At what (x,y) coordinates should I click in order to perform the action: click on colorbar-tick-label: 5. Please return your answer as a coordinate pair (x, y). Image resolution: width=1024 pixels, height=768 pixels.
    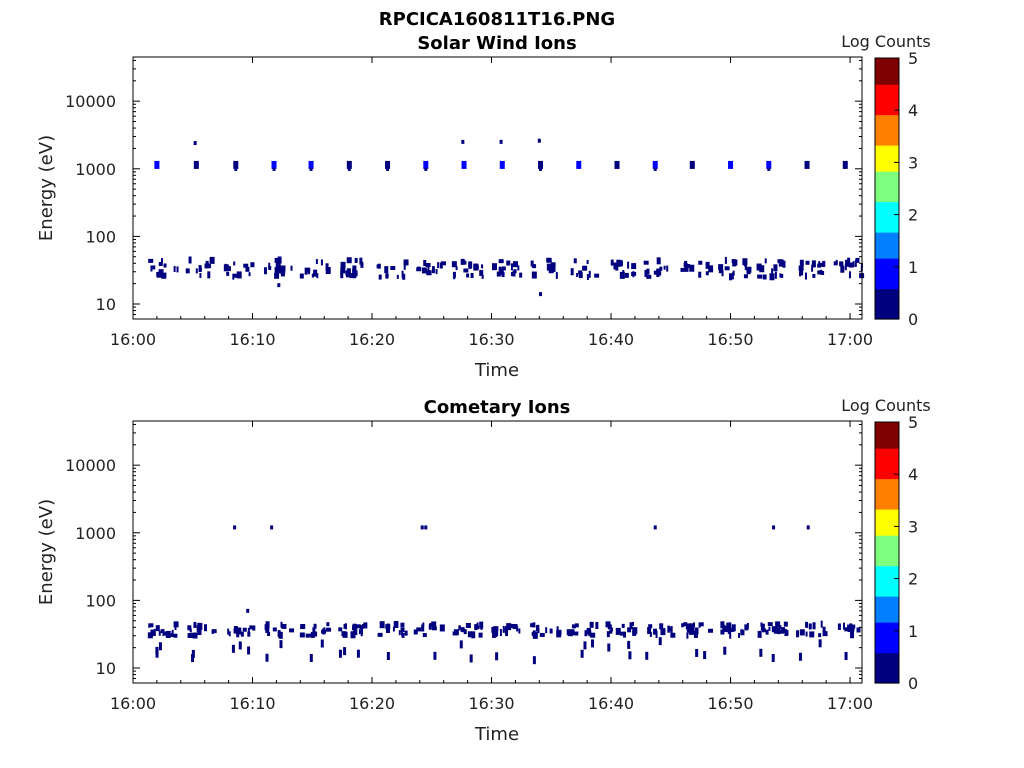
    Looking at the image, I should click on (913, 58).